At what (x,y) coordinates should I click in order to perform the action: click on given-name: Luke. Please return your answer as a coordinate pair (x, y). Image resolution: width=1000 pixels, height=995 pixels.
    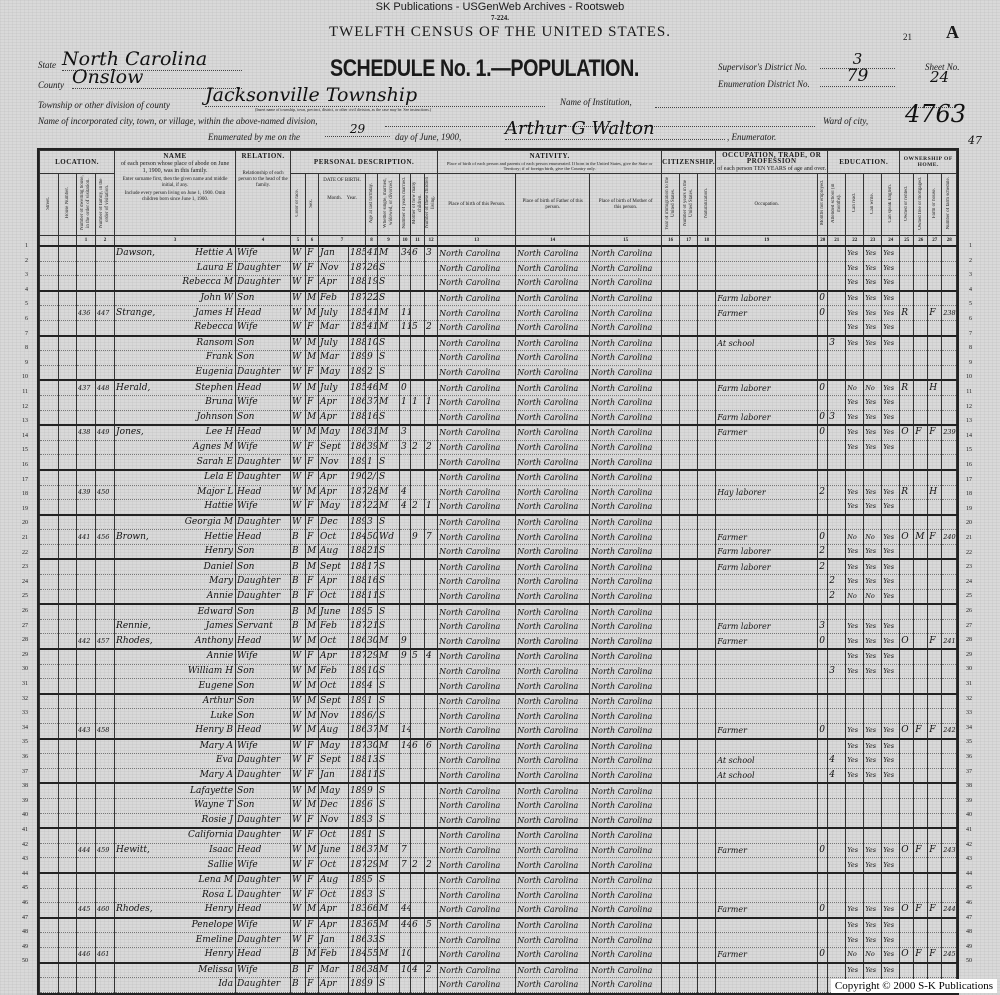
    Looking at the image, I should click on (222, 715).